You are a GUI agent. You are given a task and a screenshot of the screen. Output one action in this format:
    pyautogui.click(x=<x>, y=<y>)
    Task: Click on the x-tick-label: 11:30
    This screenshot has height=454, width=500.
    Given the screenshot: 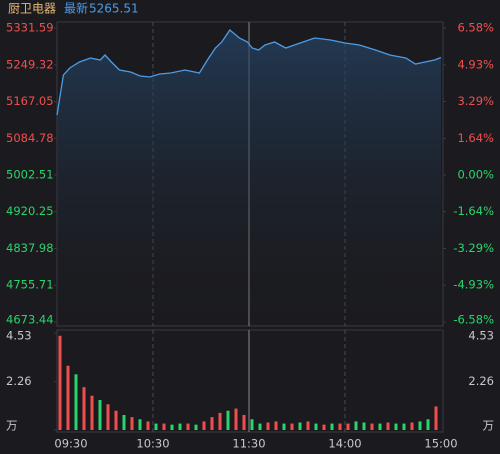 What is the action you would take?
    pyautogui.click(x=248, y=444)
    